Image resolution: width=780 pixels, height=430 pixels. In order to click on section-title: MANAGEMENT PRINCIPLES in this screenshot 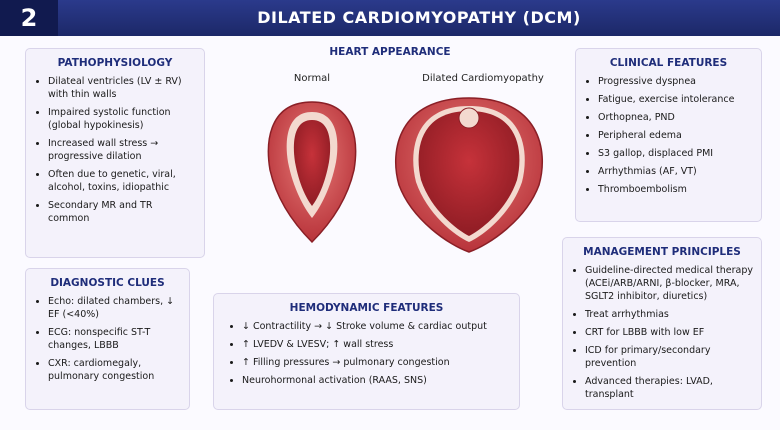, I will do `click(662, 252)`.